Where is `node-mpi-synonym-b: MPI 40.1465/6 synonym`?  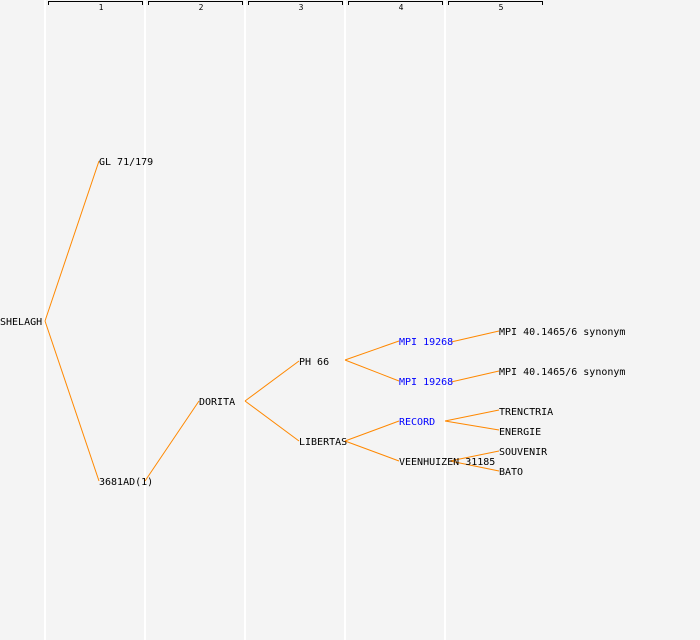
node-mpi-synonym-b: MPI 40.1465/6 synonym is located at coordinates (562, 372).